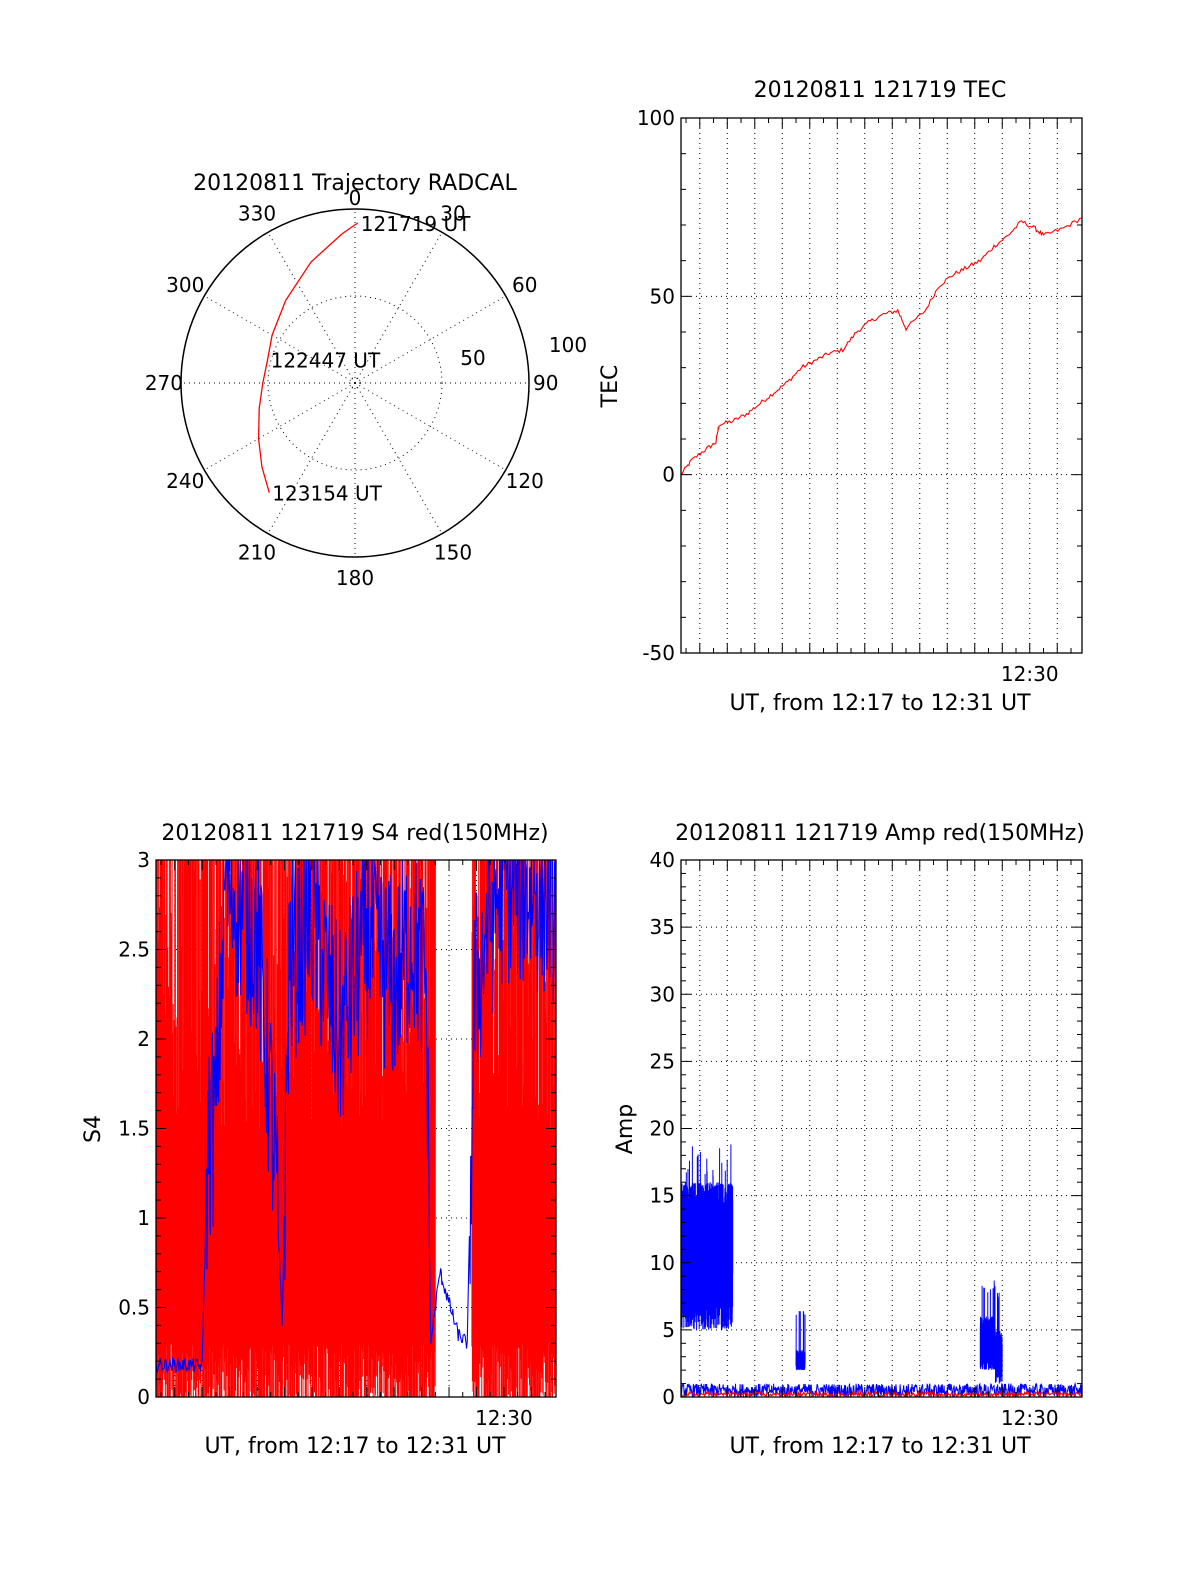 The height and width of the screenshot is (1575, 1200). Describe the element at coordinates (453, 553) in the screenshot. I see `polar-azimuth-label: 150` at that location.